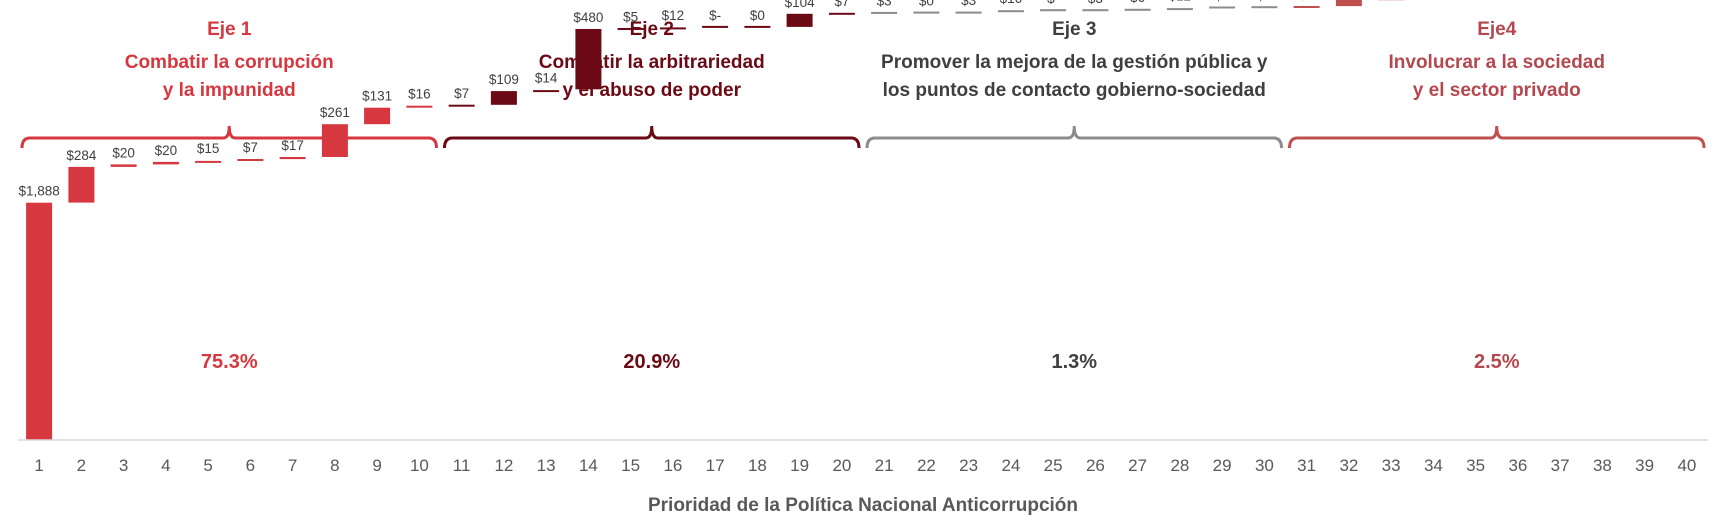 The width and height of the screenshot is (1726, 530). I want to click on x-tick-label-12: 12, so click(503, 465).